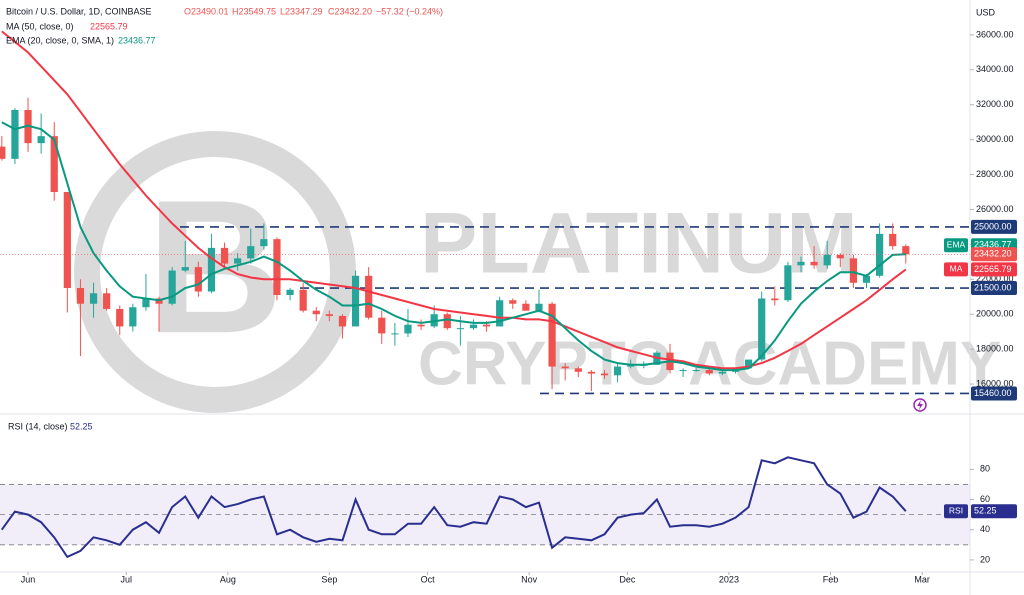  What do you see at coordinates (986, 12) in the screenshot?
I see `y-axis-label: USD` at bounding box center [986, 12].